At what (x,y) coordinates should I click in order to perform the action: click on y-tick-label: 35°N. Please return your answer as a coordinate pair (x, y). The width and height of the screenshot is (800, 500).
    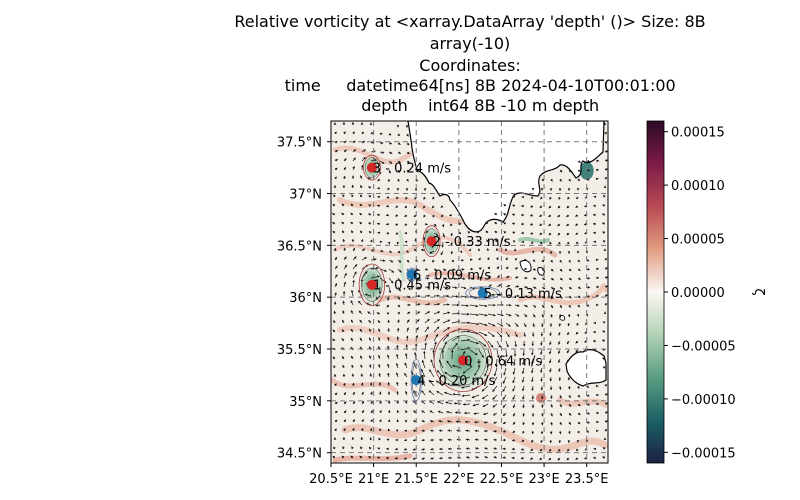
    Looking at the image, I should click on (305, 402).